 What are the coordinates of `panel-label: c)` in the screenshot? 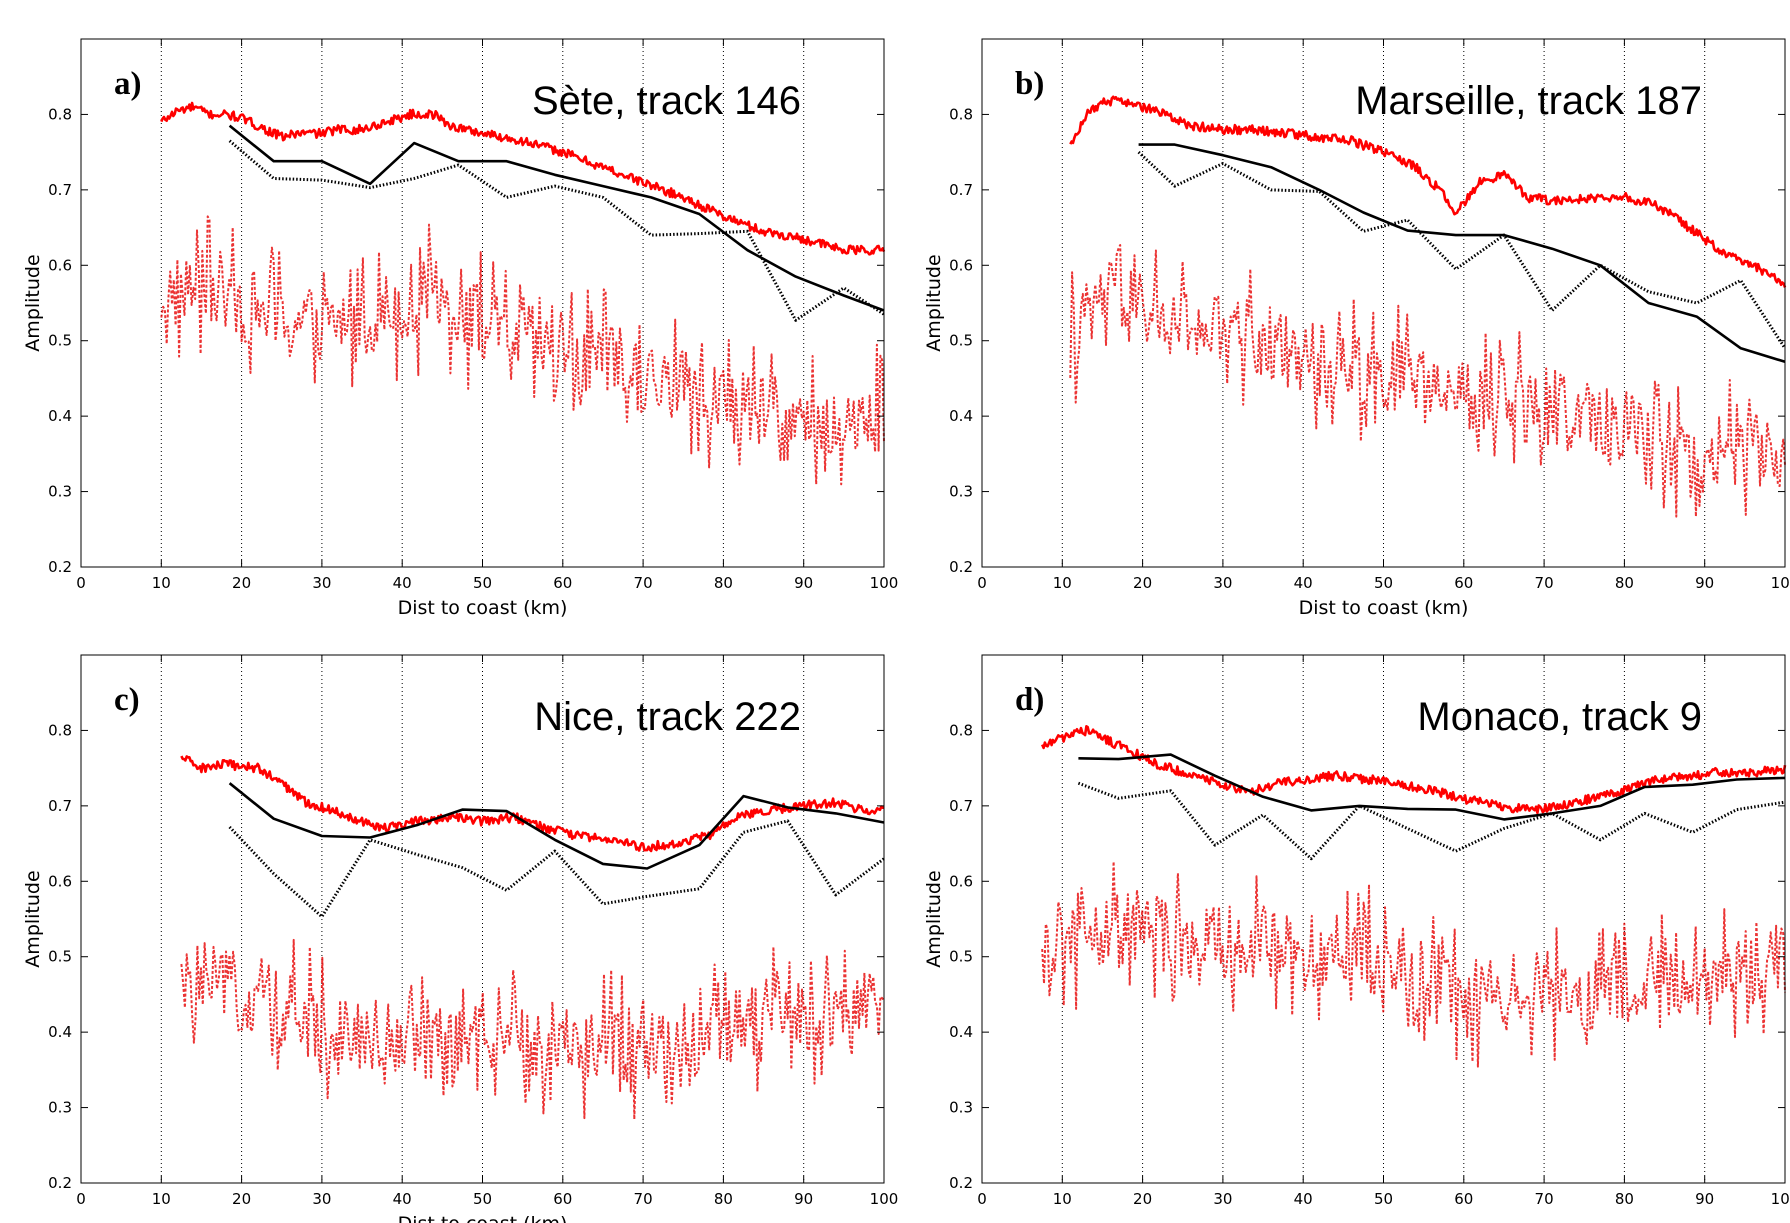 It's located at (127, 700).